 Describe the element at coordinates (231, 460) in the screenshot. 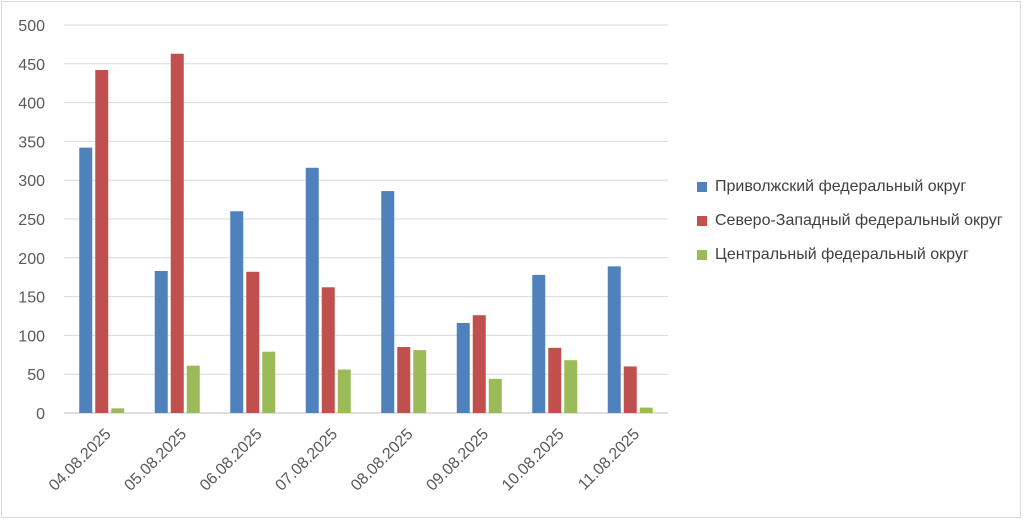

I see `x-tick-label: 06.08.2025` at that location.